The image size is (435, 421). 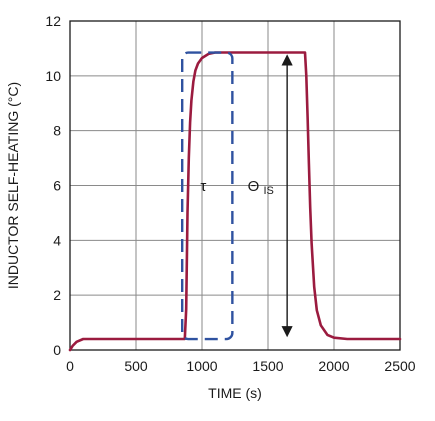 What do you see at coordinates (333, 366) in the screenshot?
I see `x-tick-label: 2000` at bounding box center [333, 366].